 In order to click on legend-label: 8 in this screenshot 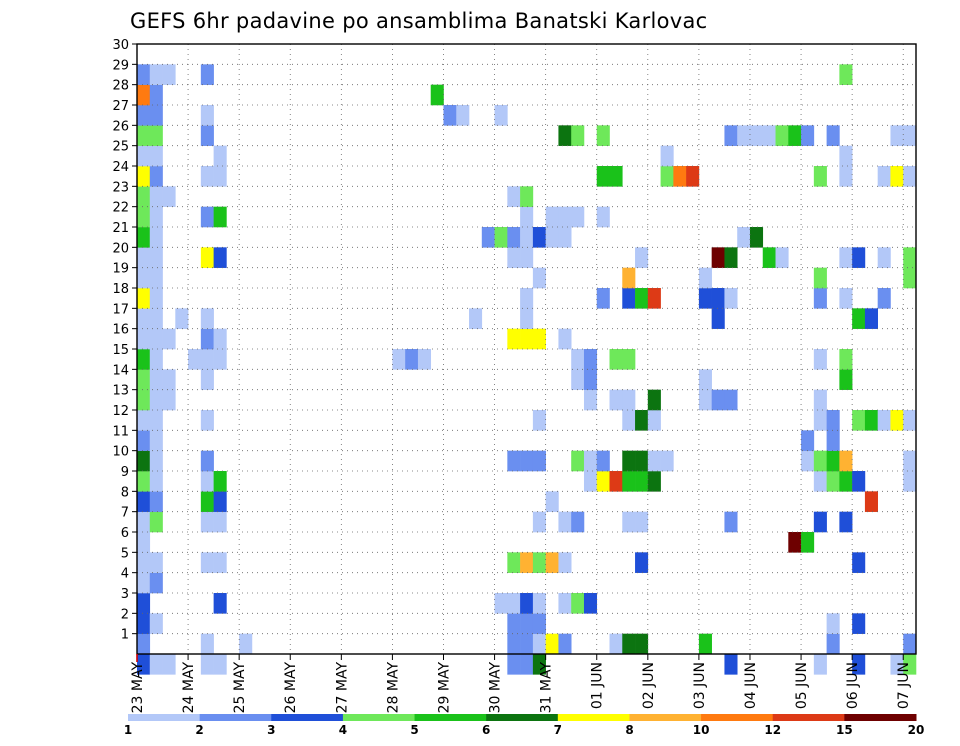, I will do `click(629, 730)`.